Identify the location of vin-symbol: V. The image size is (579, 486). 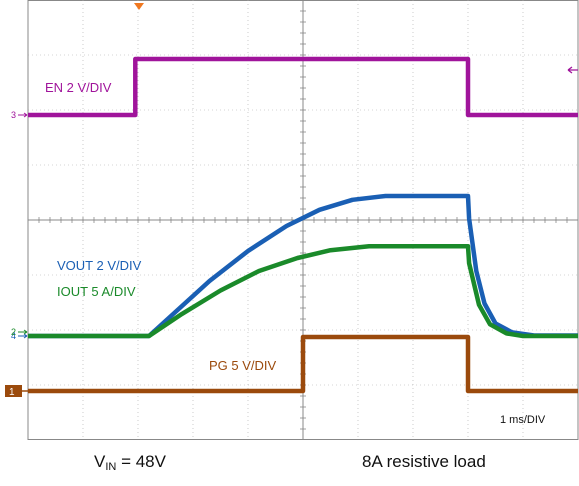
(100, 461).